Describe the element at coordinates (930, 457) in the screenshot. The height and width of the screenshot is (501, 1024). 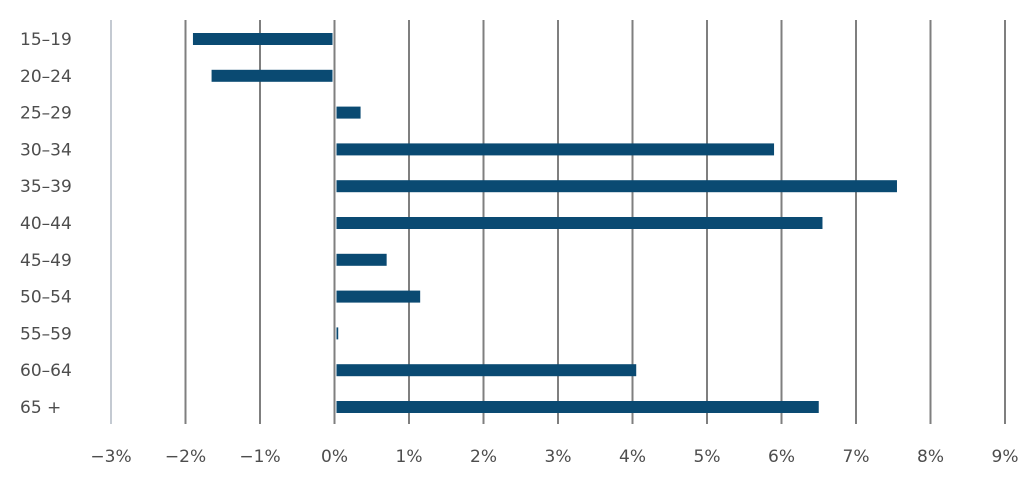
I see `x-tick-label: 8%` at that location.